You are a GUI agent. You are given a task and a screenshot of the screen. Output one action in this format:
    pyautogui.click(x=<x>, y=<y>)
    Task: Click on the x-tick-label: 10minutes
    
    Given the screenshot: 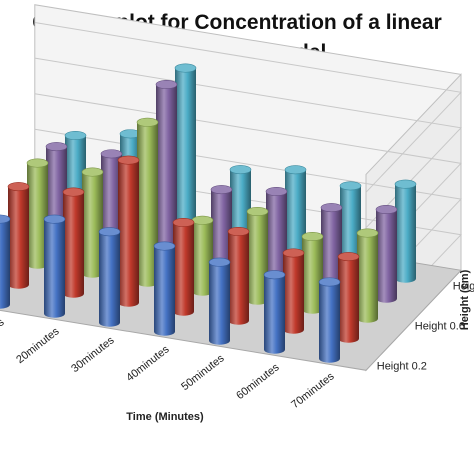 What is the action you would take?
    pyautogui.click(x=3, y=336)
    